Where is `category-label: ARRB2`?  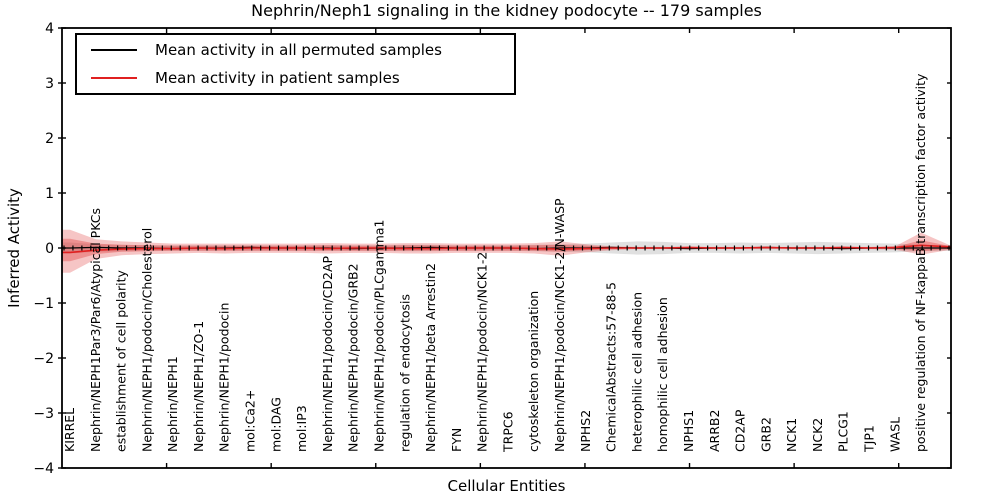 category-label: ARRB2 is located at coordinates (714, 431).